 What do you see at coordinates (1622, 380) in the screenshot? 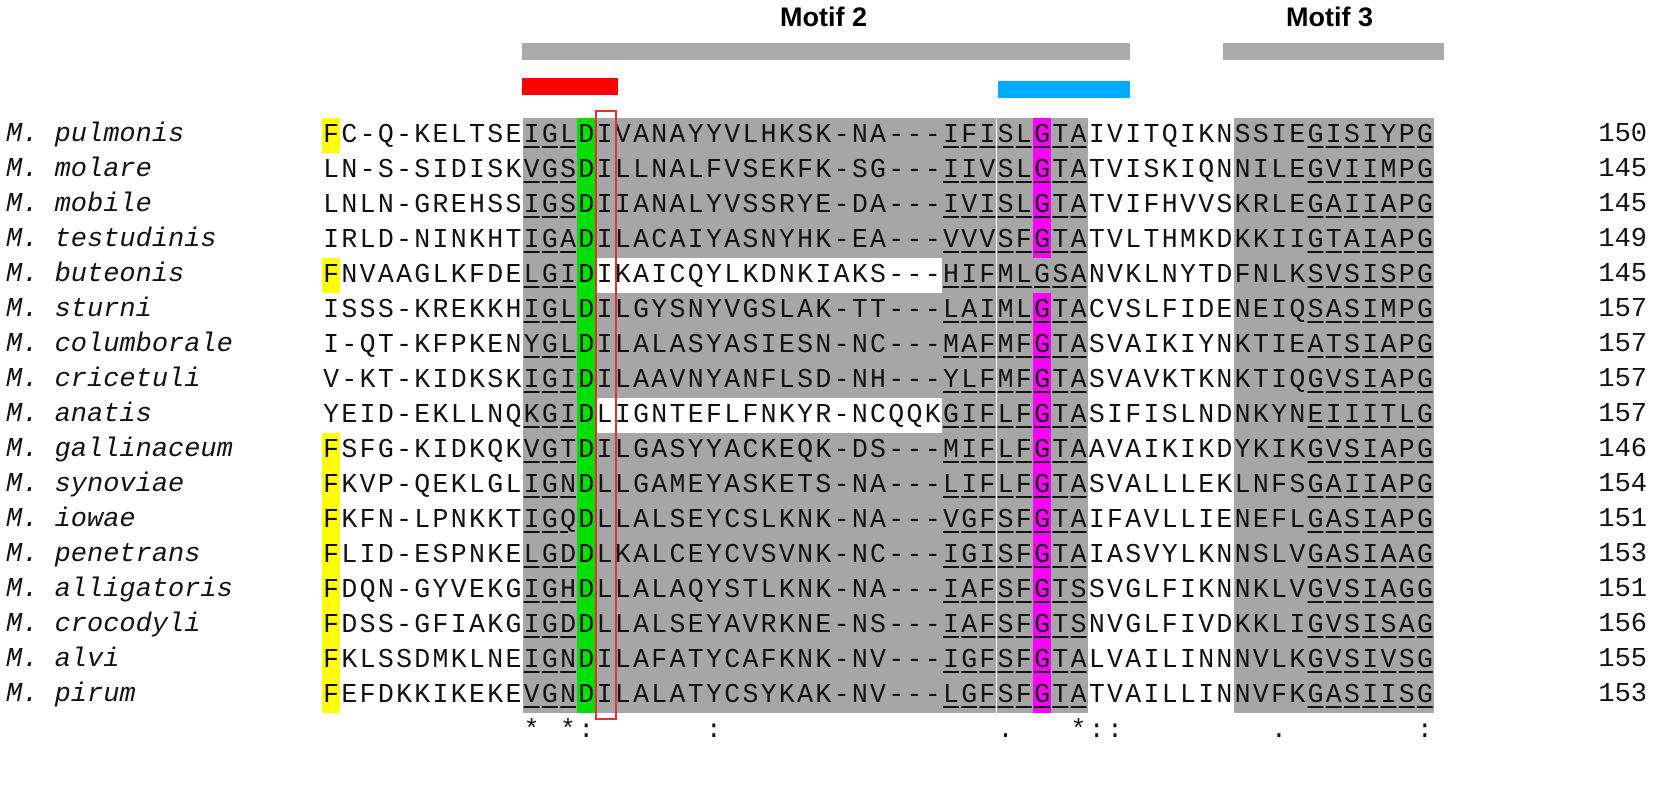
I see `residue-count: 157` at bounding box center [1622, 380].